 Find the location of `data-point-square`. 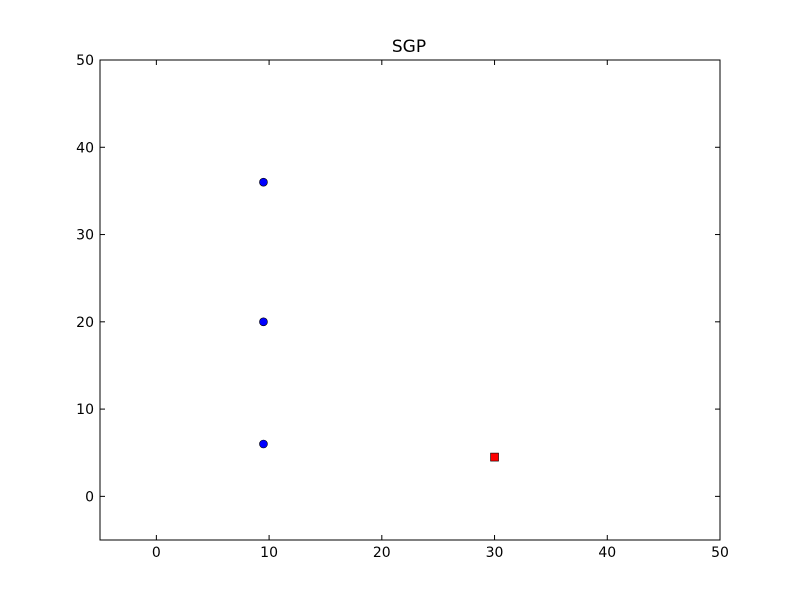

data-point-square is located at coordinates (494, 457).